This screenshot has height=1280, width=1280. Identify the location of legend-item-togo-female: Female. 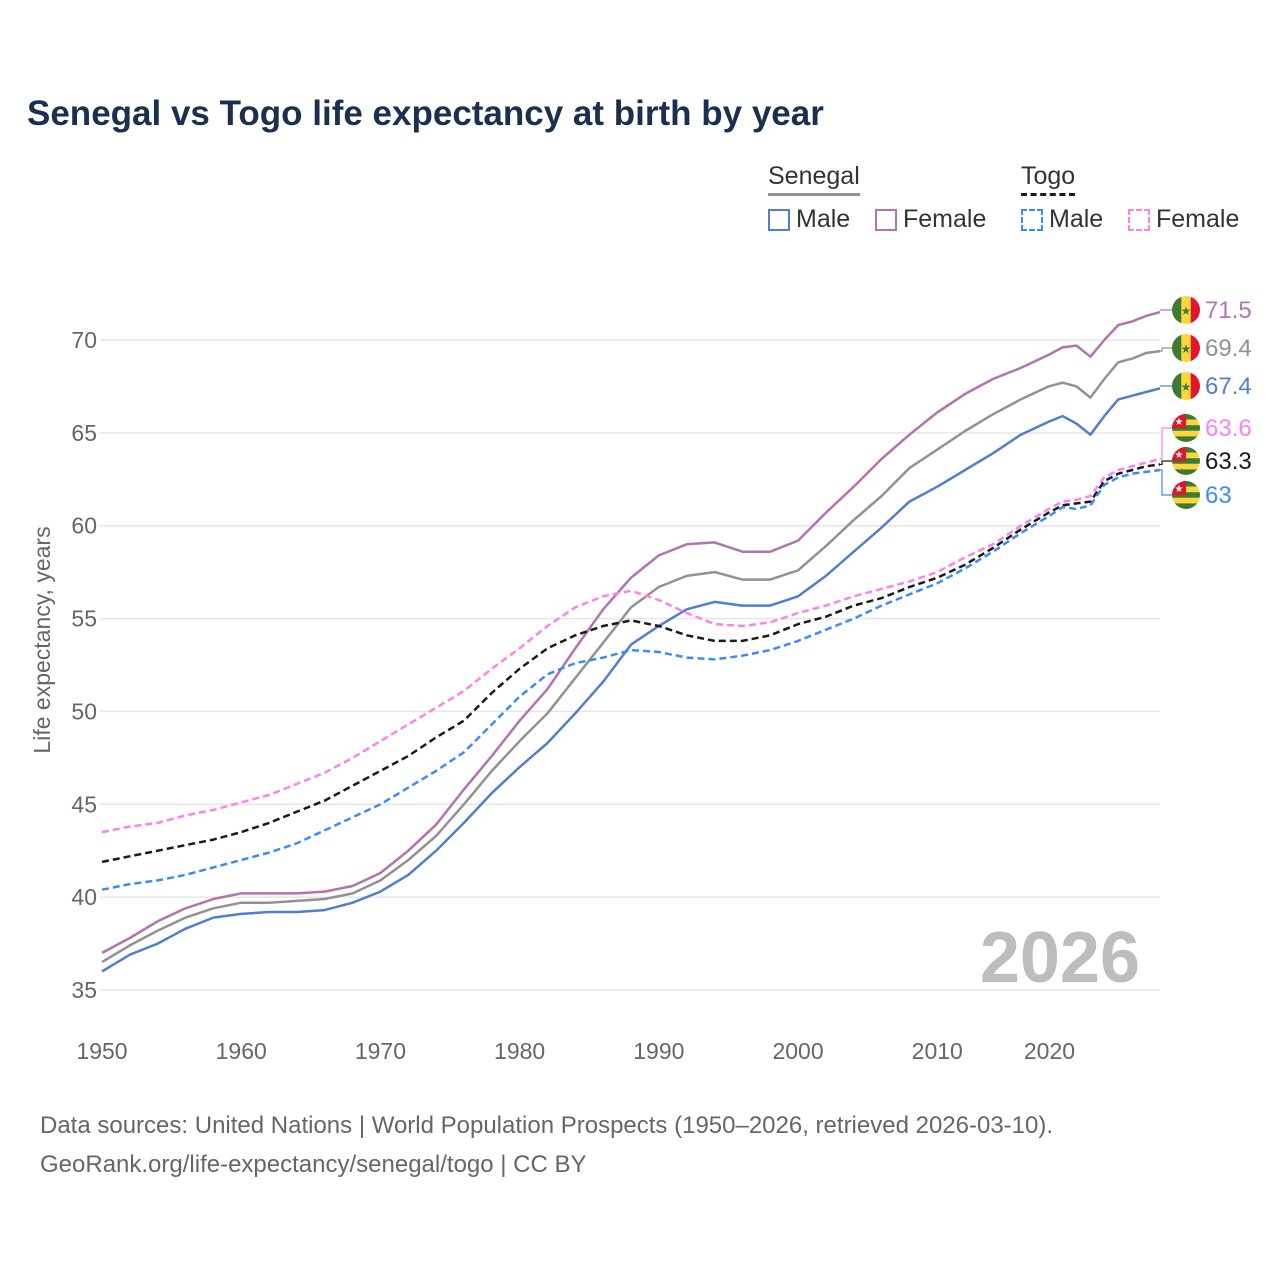
(1183, 219).